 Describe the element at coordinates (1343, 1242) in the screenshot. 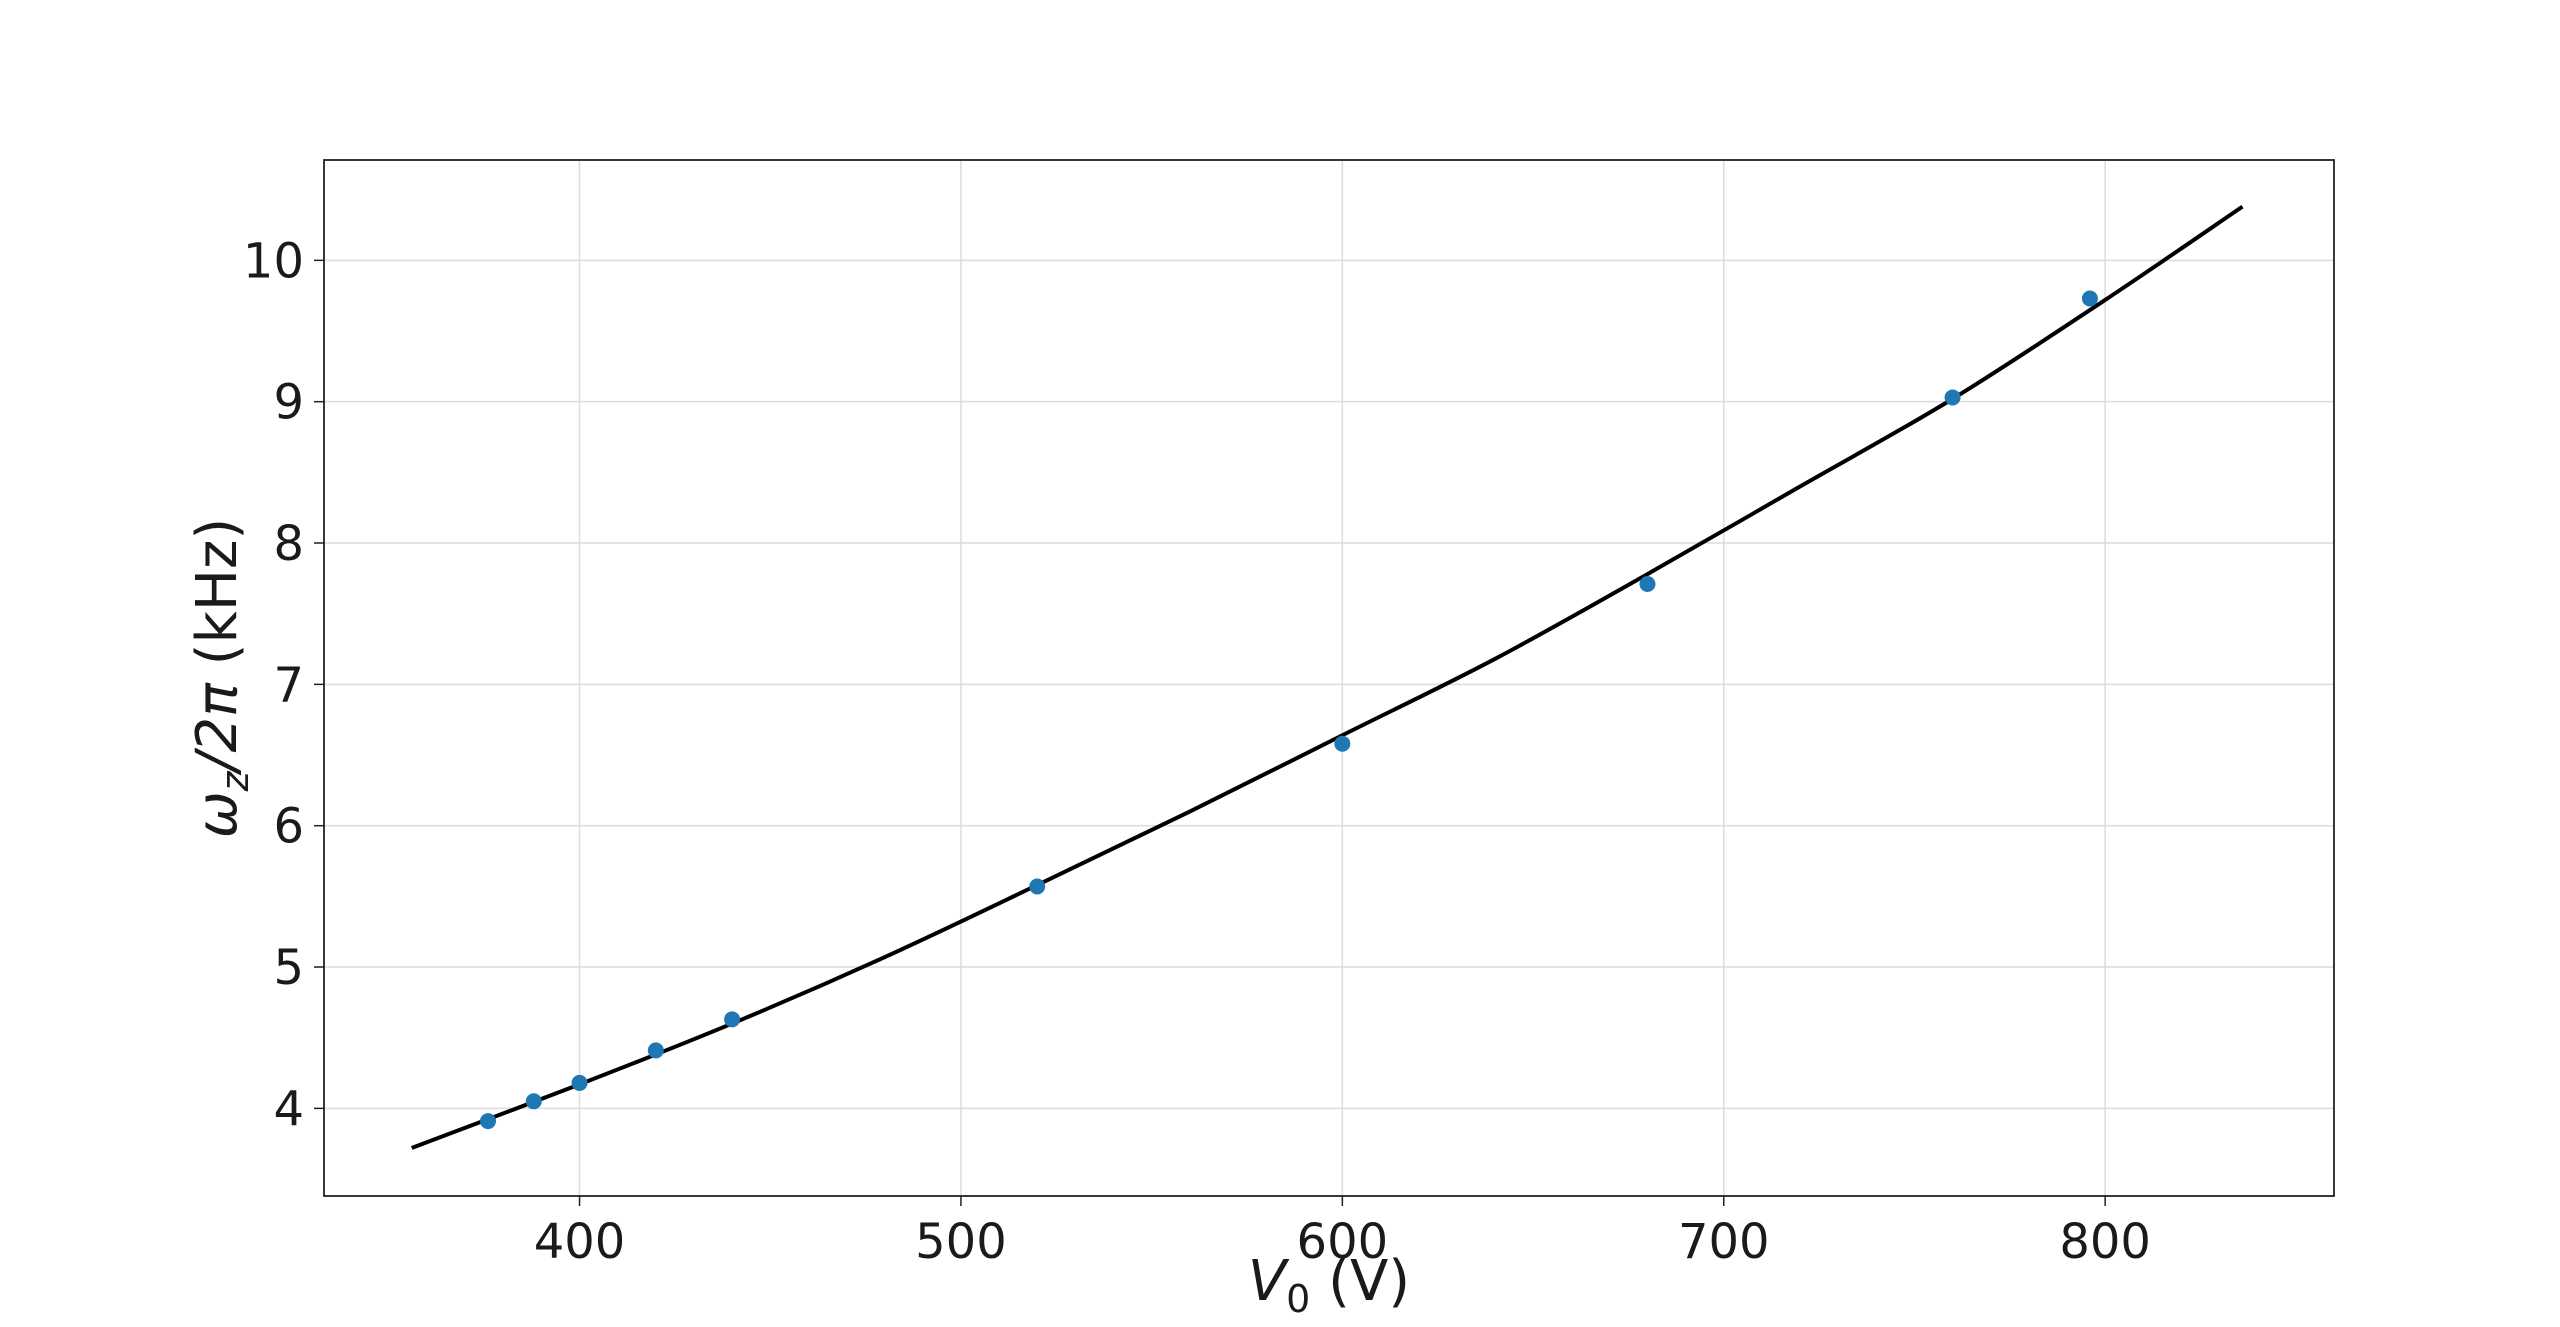

I see `x-tick-label: 600` at that location.